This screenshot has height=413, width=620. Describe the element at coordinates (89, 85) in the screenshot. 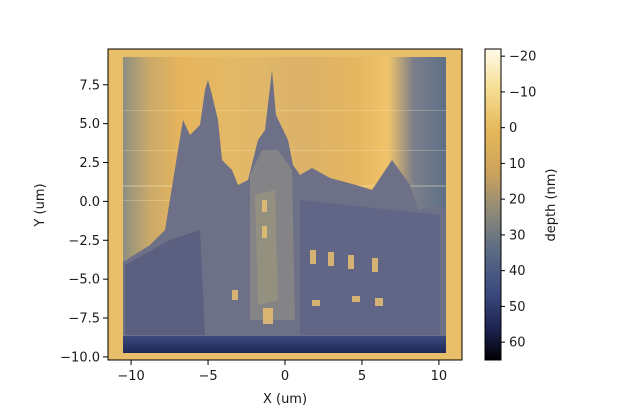

I see `y-tick-label: 7.5` at that location.